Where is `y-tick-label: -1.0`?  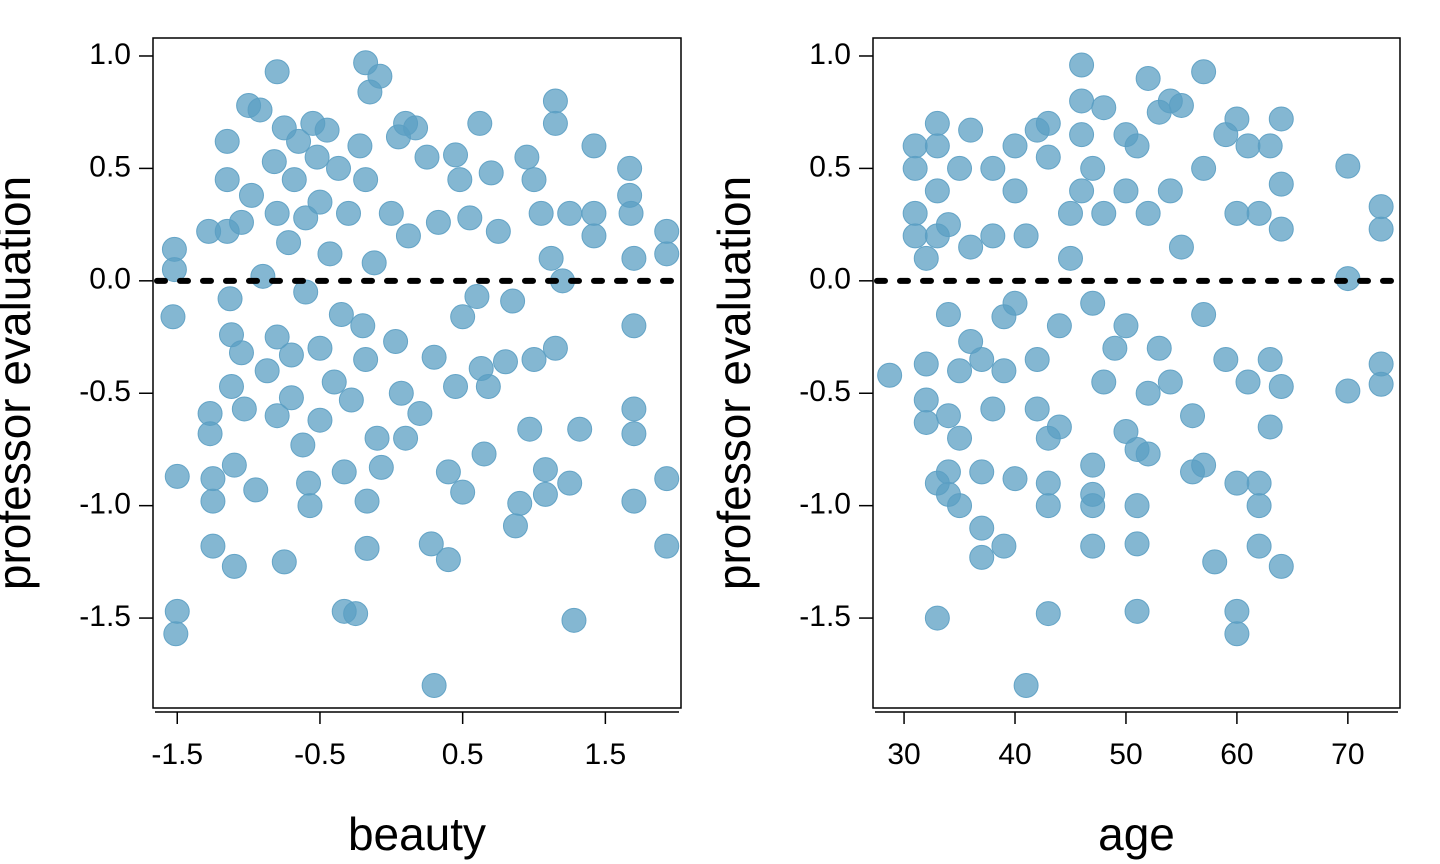 y-tick-label: -1.0 is located at coordinates (825, 504).